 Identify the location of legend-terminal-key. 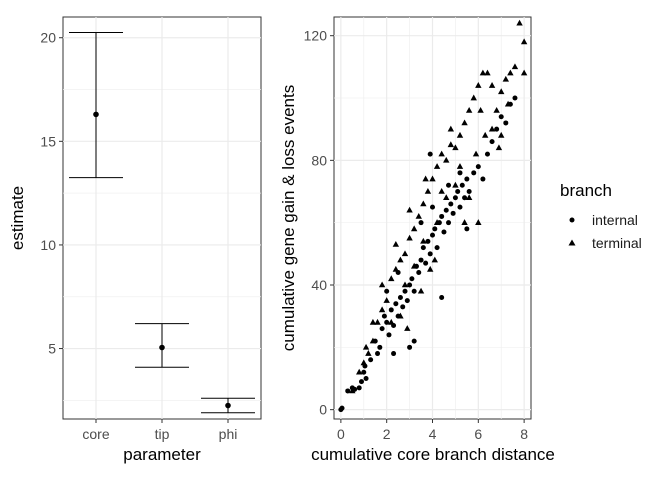
(572, 242).